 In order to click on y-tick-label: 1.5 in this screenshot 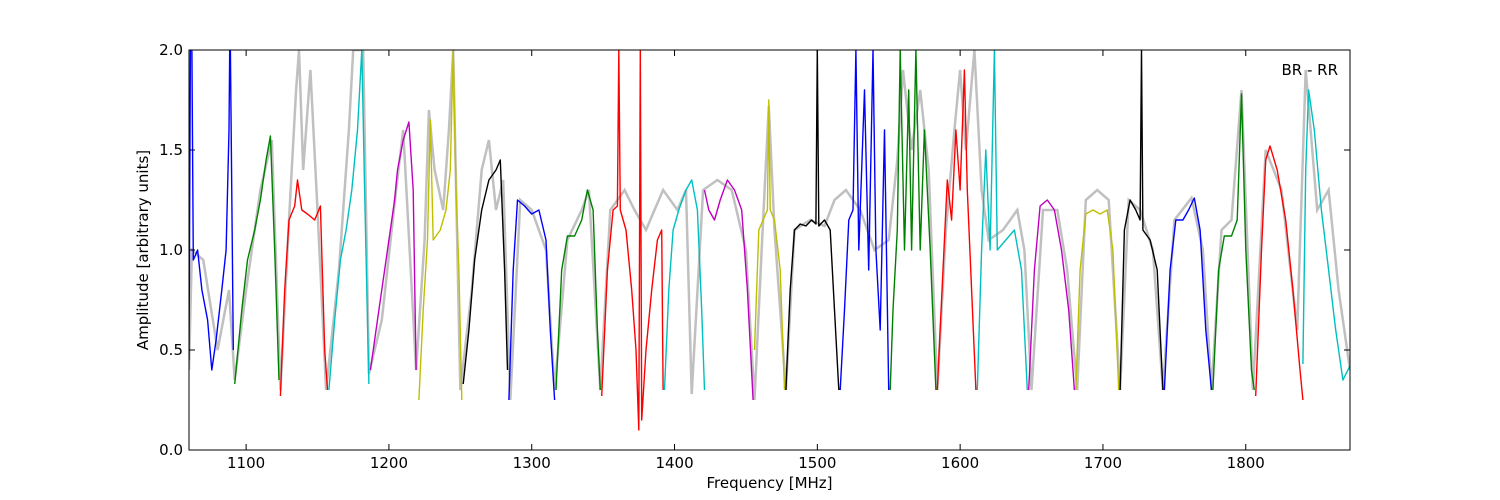, I will do `click(171, 150)`.